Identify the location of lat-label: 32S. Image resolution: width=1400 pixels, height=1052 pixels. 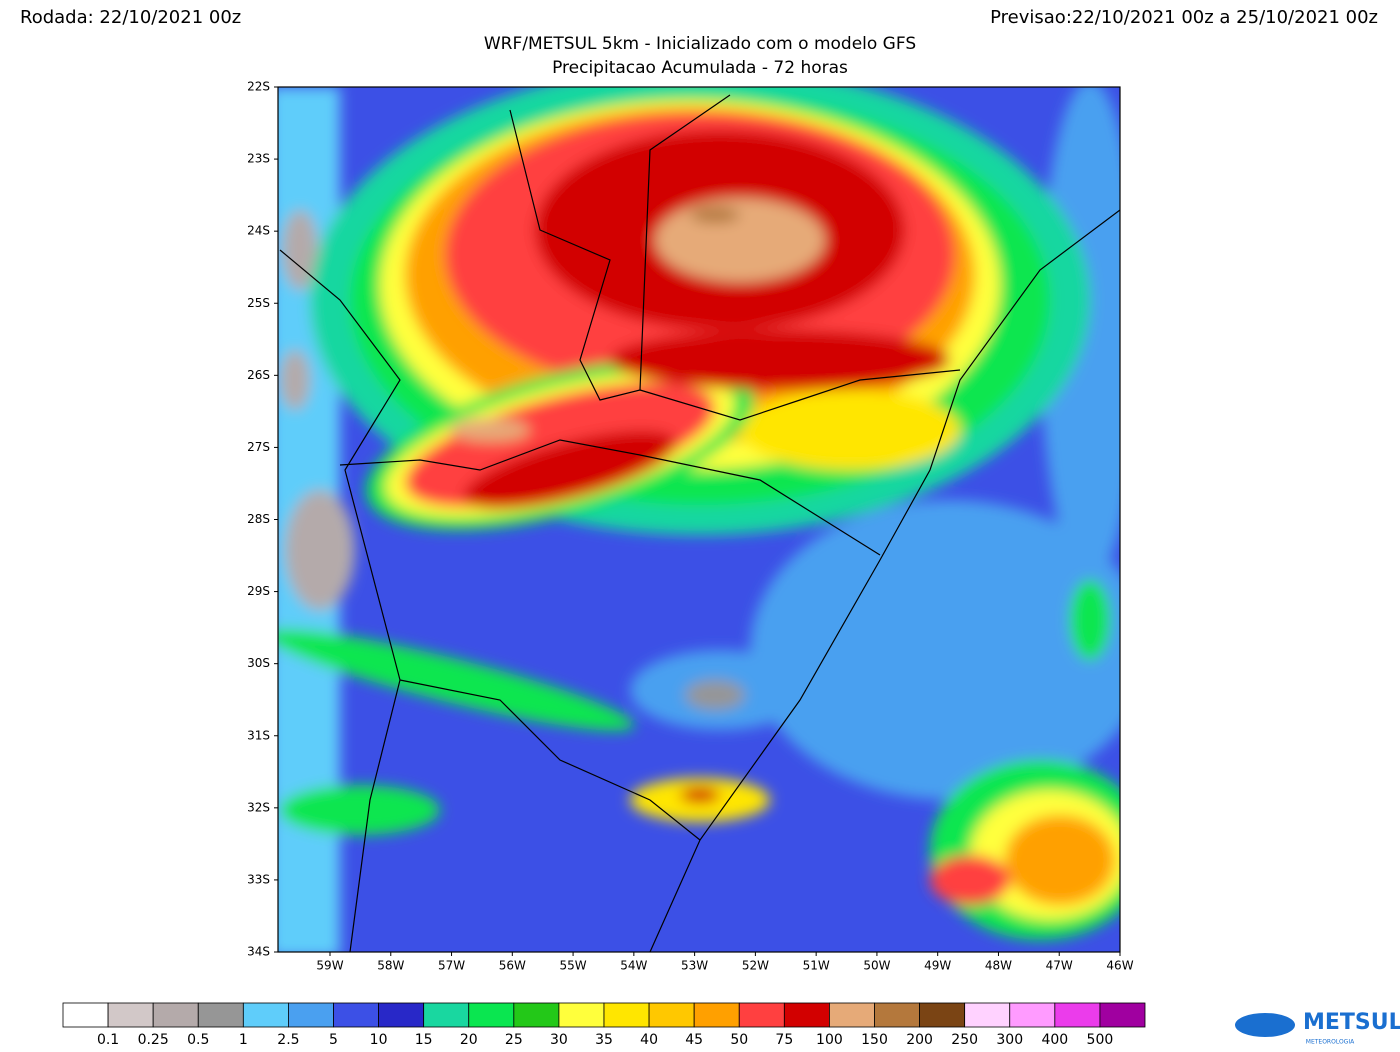
(258, 807).